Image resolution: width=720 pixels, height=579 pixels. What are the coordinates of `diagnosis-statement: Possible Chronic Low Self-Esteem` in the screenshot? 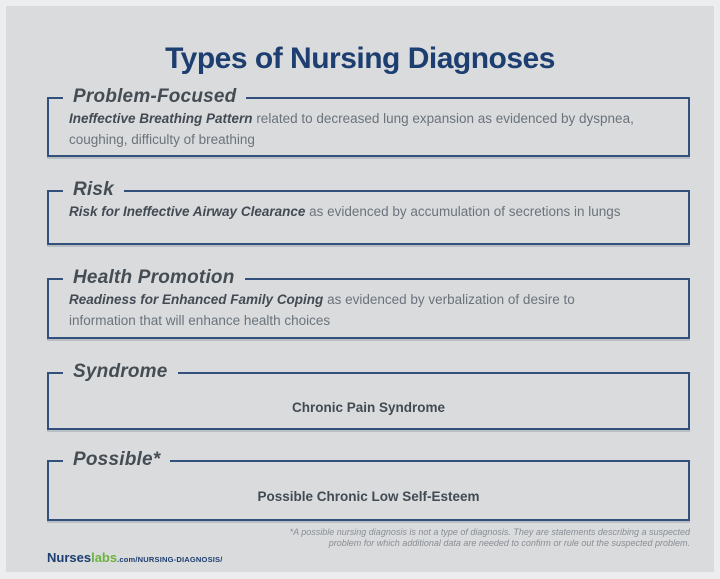 It's located at (368, 493).